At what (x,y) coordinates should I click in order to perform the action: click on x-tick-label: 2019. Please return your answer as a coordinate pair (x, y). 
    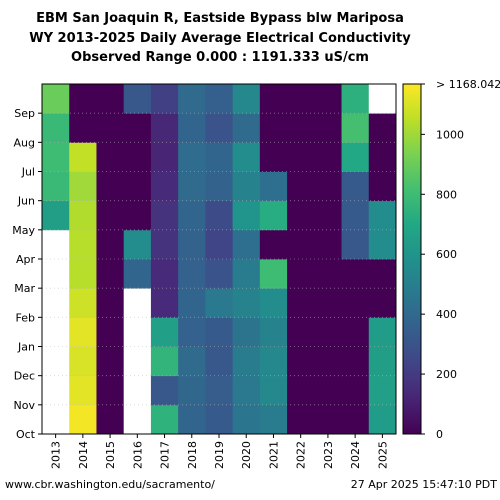
    Looking at the image, I should click on (219, 455).